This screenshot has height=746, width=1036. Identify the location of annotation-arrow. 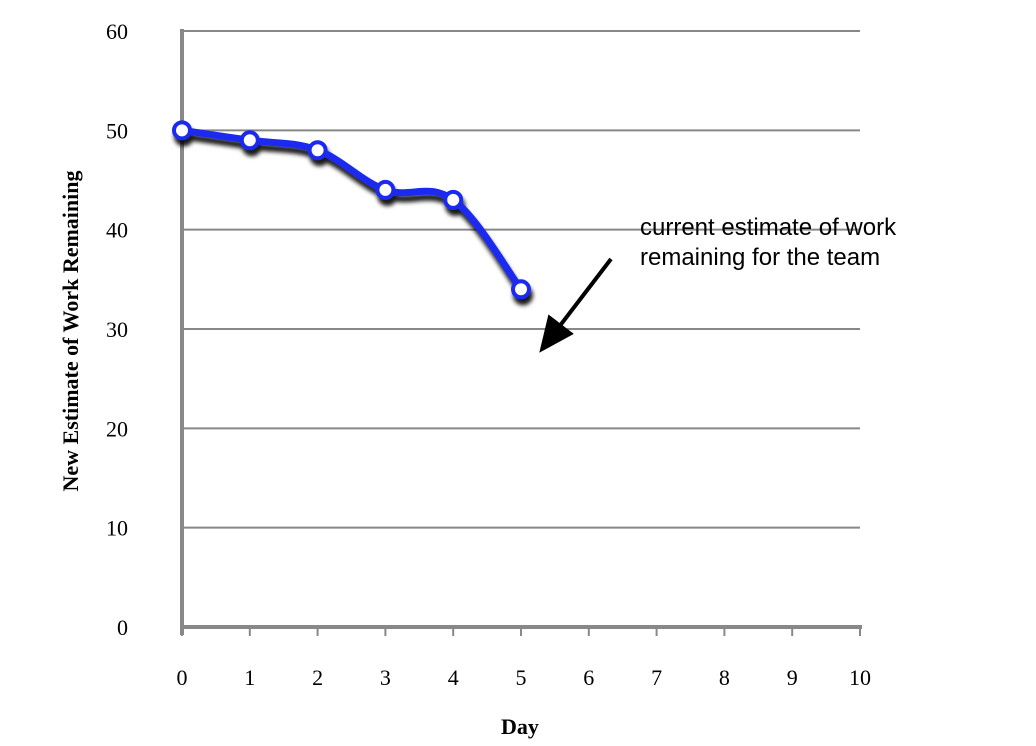
(576, 305).